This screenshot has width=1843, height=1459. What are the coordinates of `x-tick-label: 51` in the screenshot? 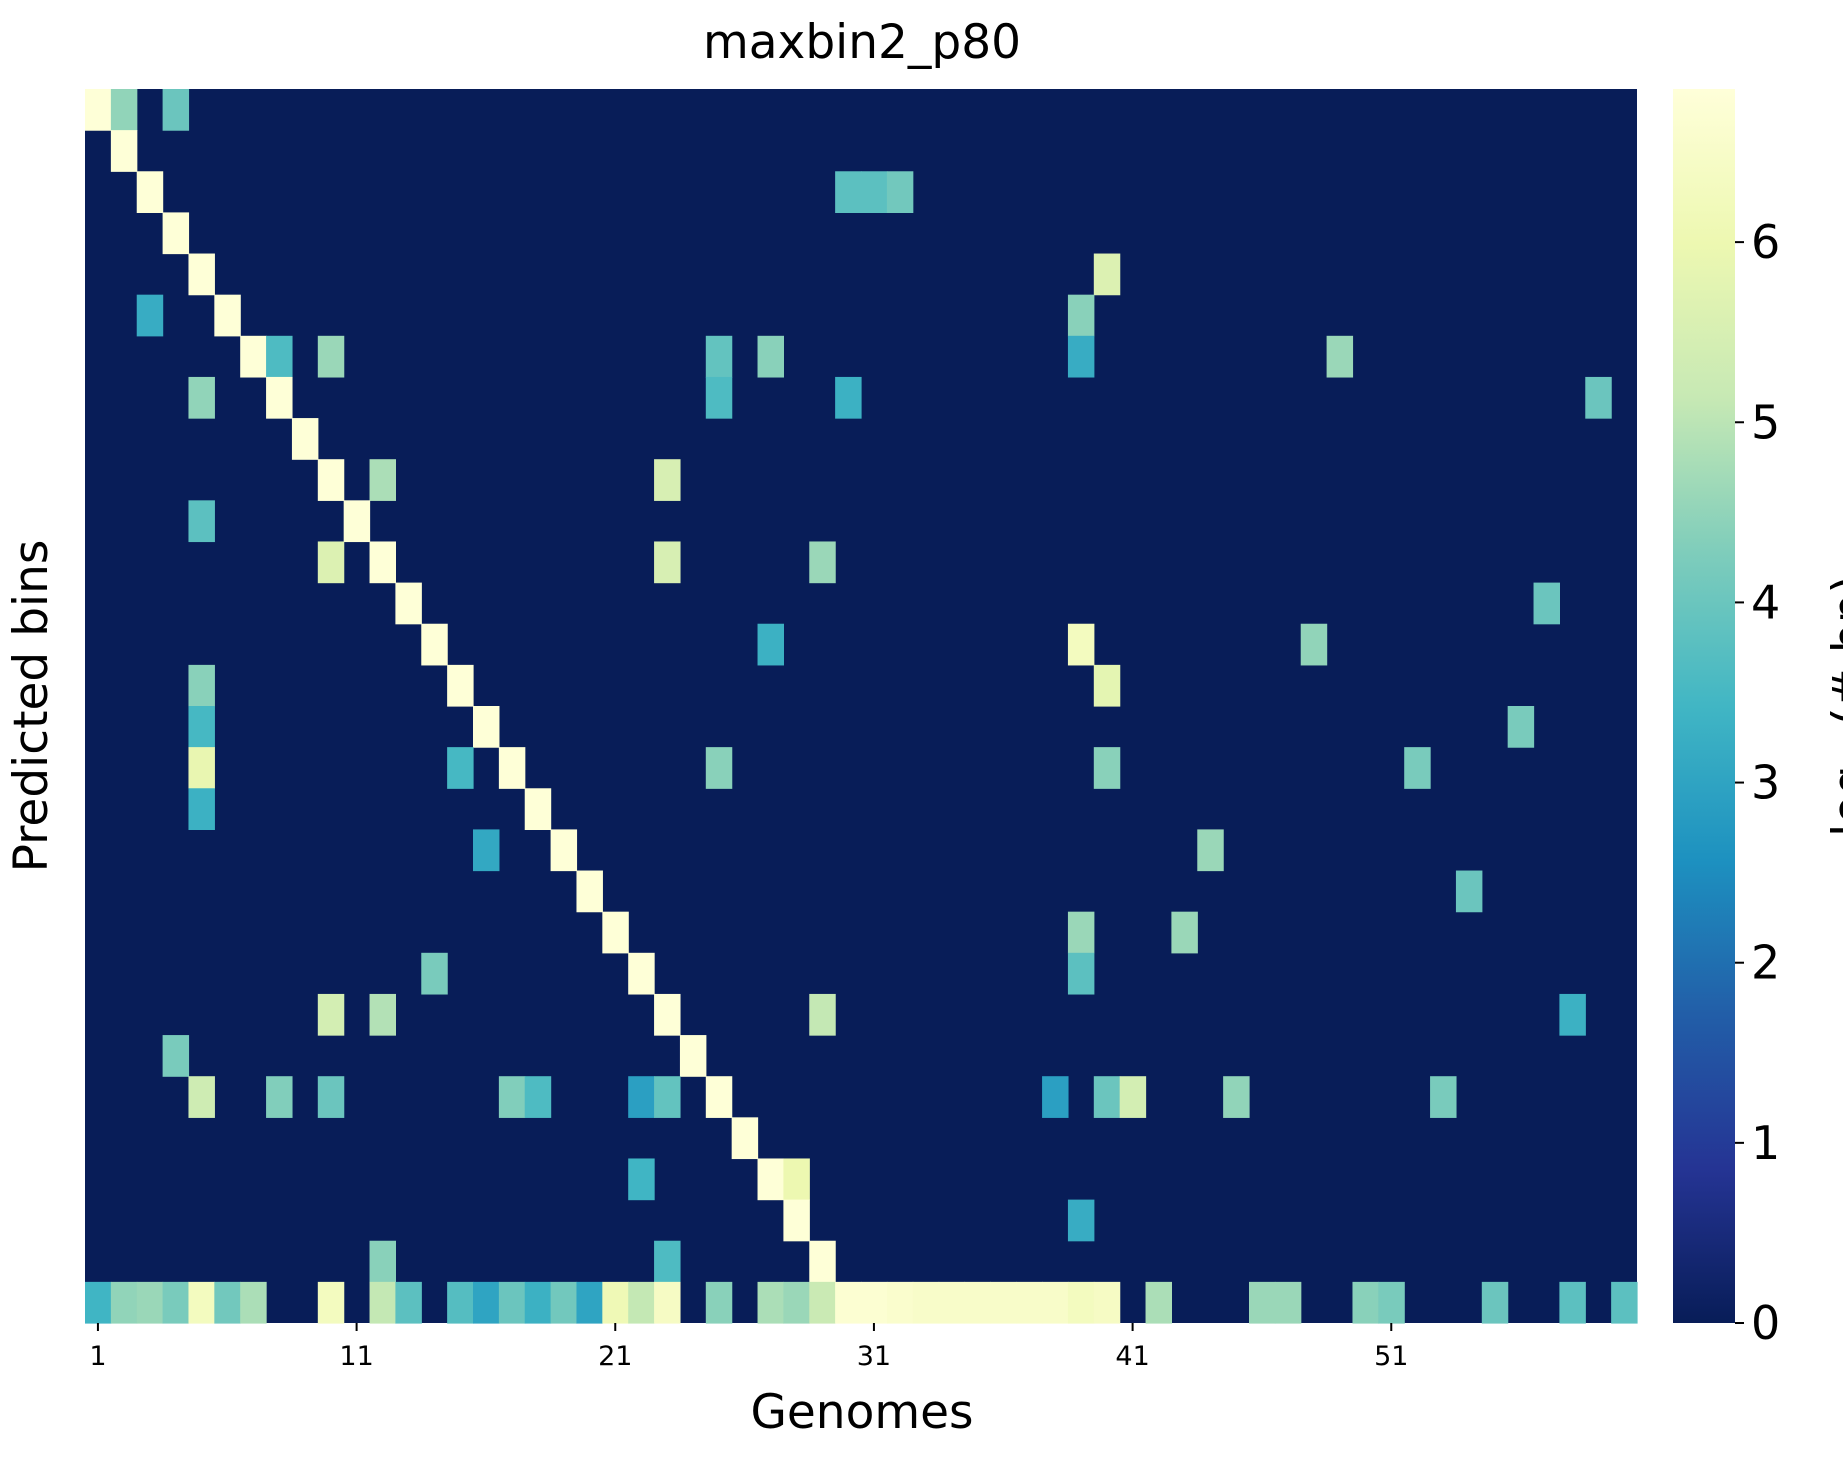 It's located at (1391, 1356).